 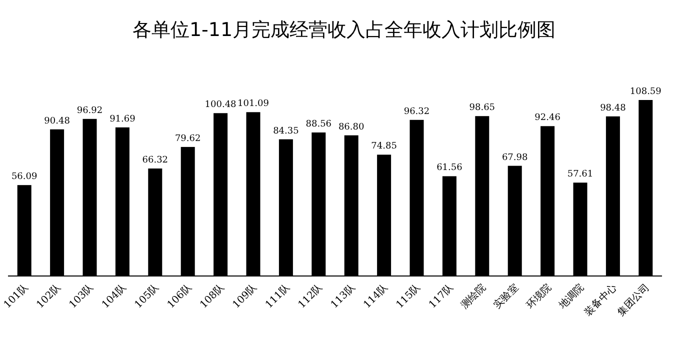 I want to click on data-label: 61.56, so click(x=449, y=168).